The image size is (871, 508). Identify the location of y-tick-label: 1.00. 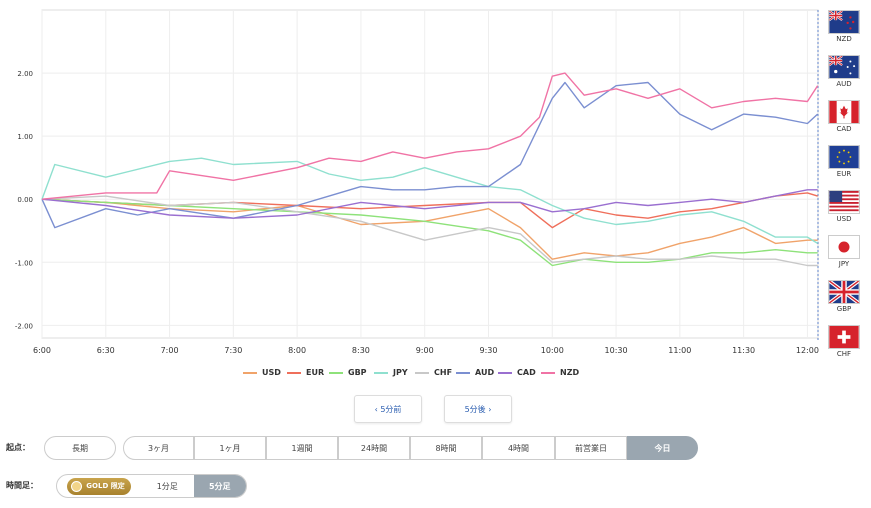
(25, 137).